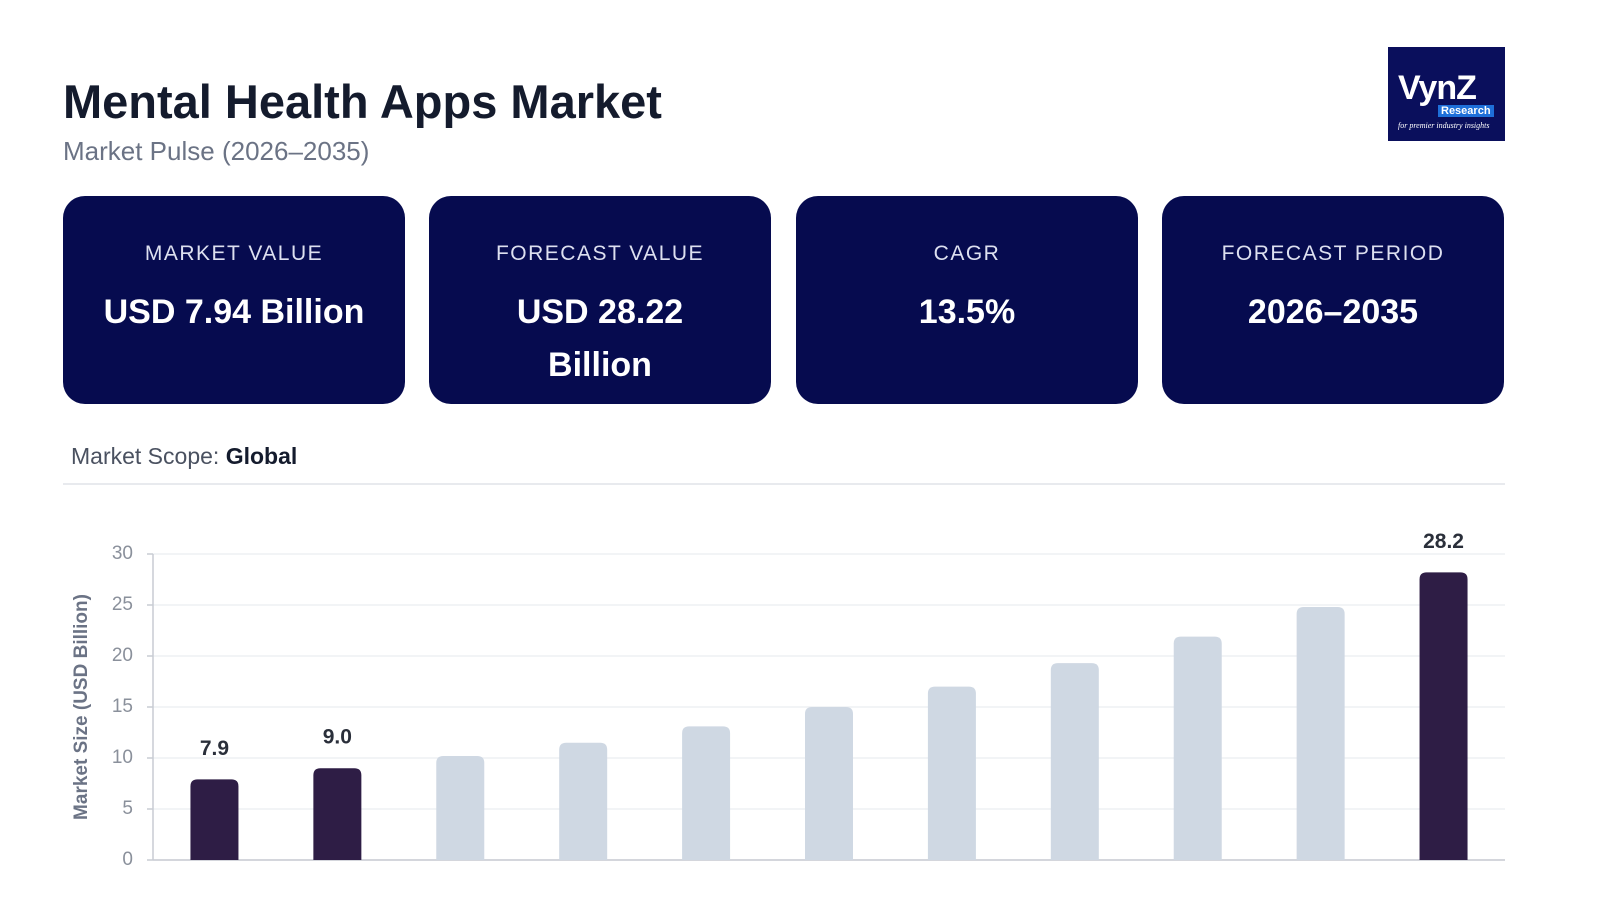  Describe the element at coordinates (600, 253) in the screenshot. I see `card-label: FORECAST VALUE` at that location.